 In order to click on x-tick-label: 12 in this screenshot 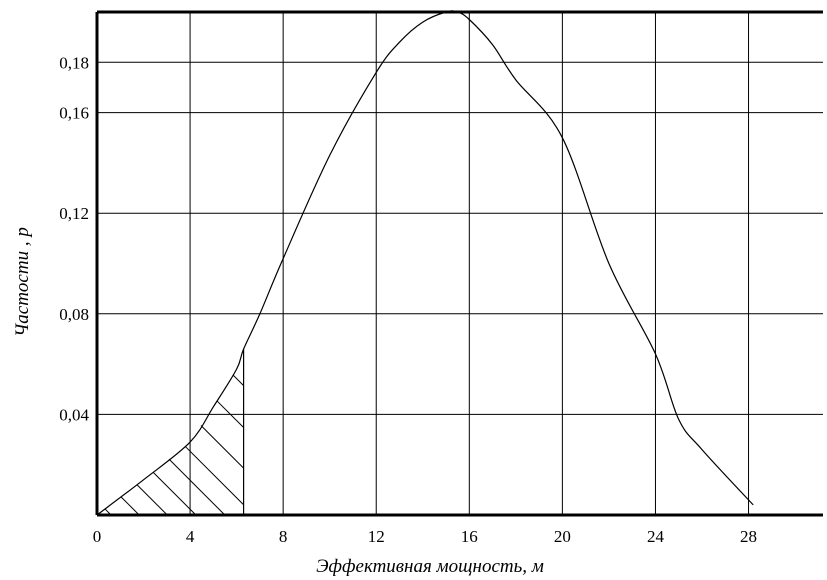, I will do `click(376, 536)`.